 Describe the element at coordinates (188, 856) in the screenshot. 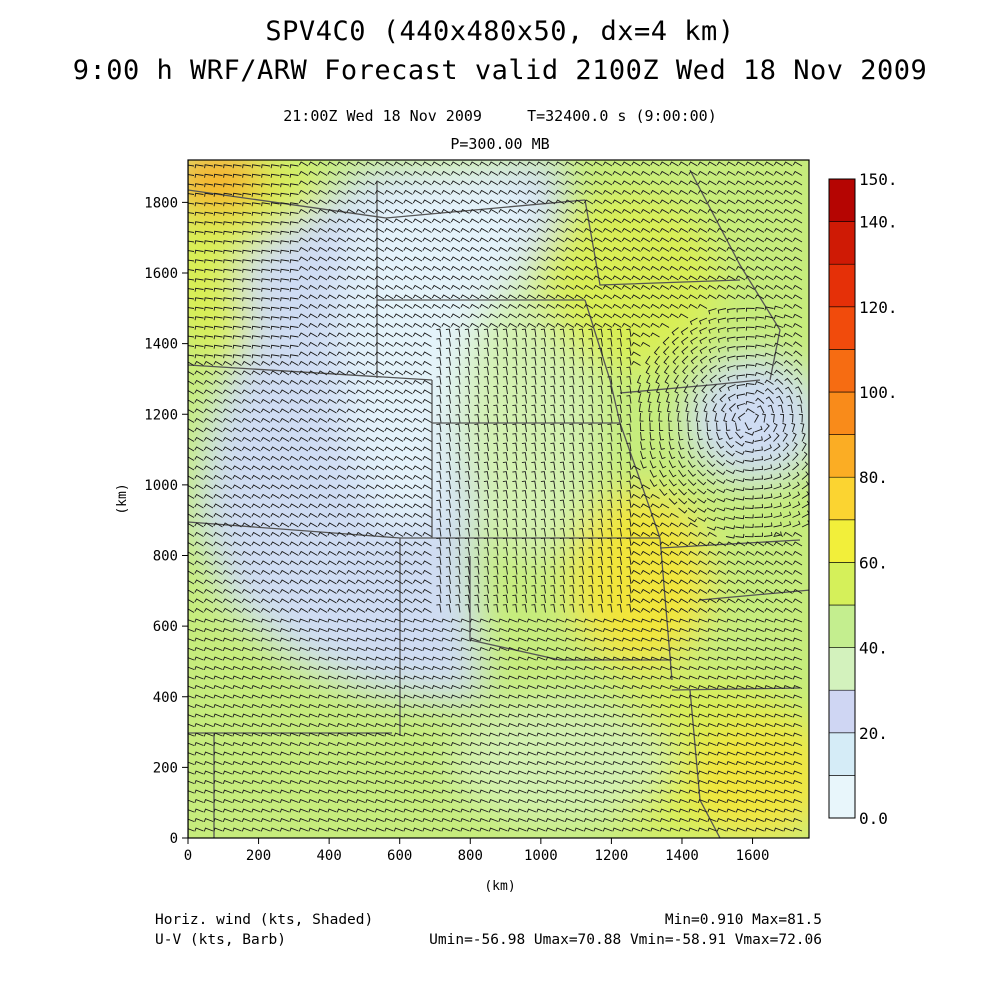

I see `x-tick-label: 0` at that location.